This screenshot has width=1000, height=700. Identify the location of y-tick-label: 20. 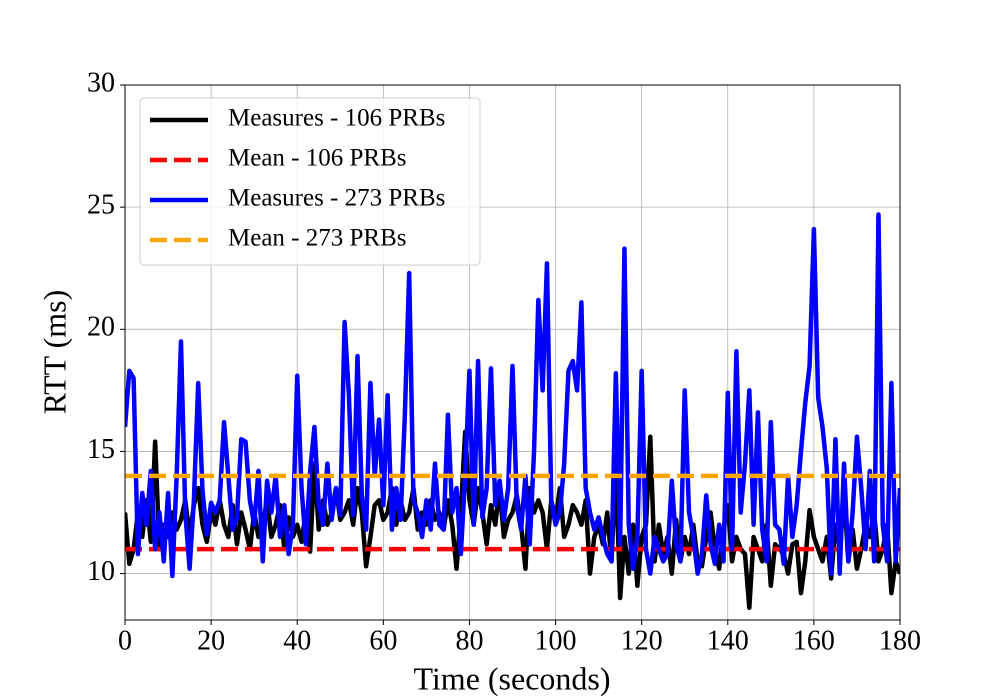
(101, 327).